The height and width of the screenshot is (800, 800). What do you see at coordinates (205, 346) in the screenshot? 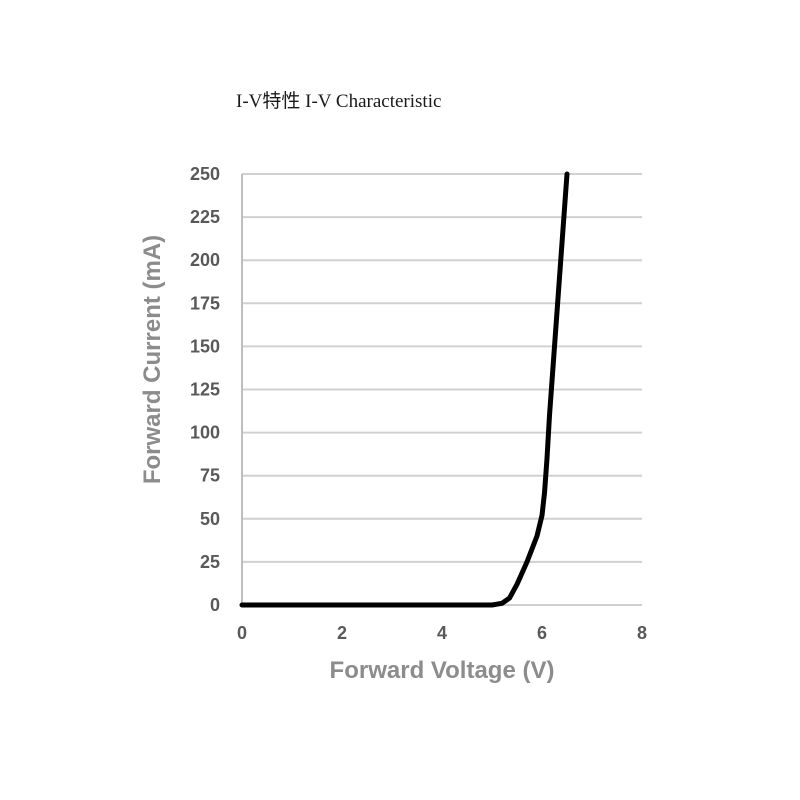
I see `y-tick-label: 150` at bounding box center [205, 346].